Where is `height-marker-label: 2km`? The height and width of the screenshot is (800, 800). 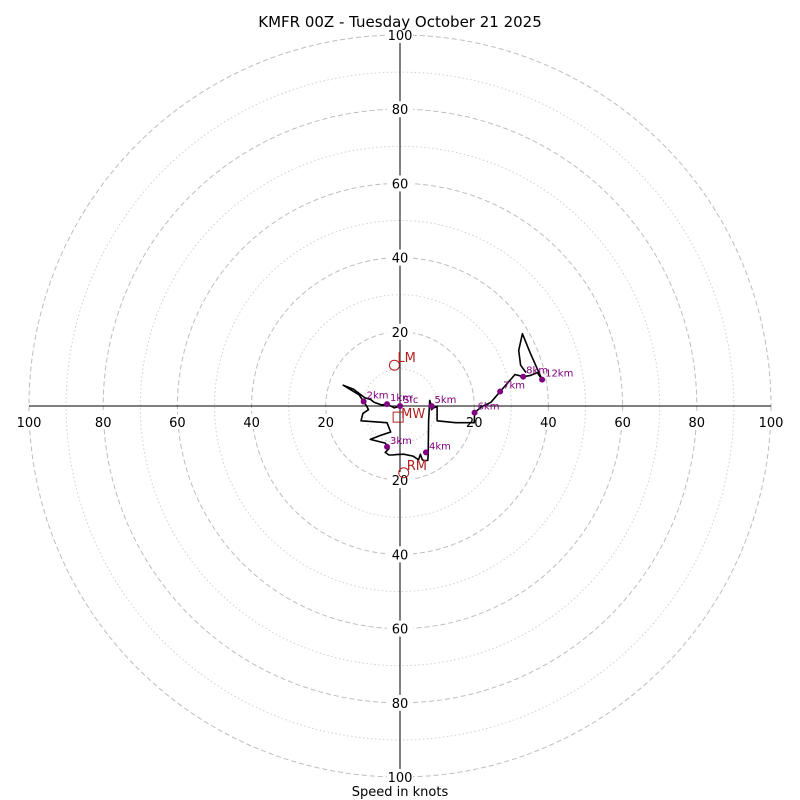
height-marker-label: 2km is located at coordinates (378, 396).